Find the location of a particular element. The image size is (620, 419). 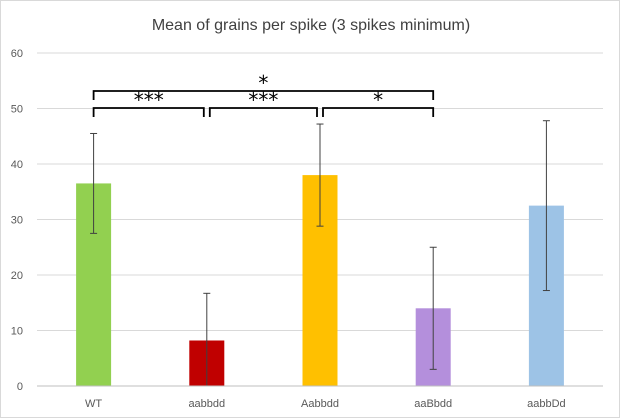

y-tick-label: 30 is located at coordinates (17, 221).